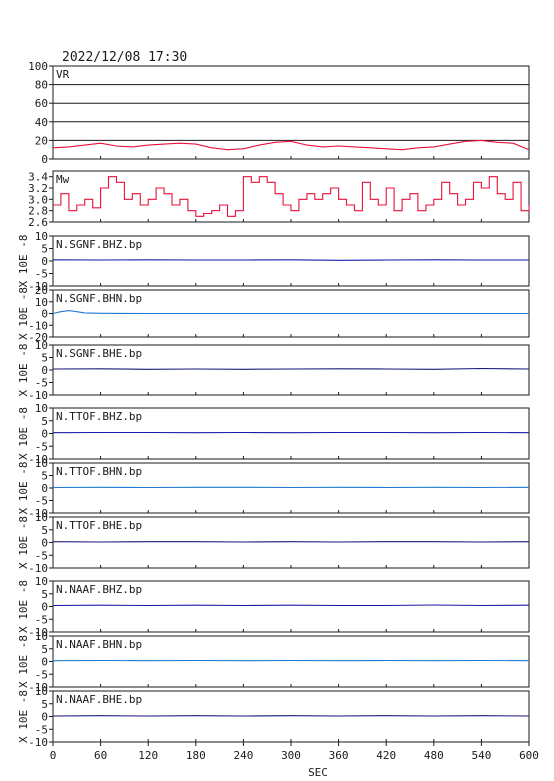  Describe the element at coordinates (38, 188) in the screenshot. I see `y-tick-label: 3.2` at that location.